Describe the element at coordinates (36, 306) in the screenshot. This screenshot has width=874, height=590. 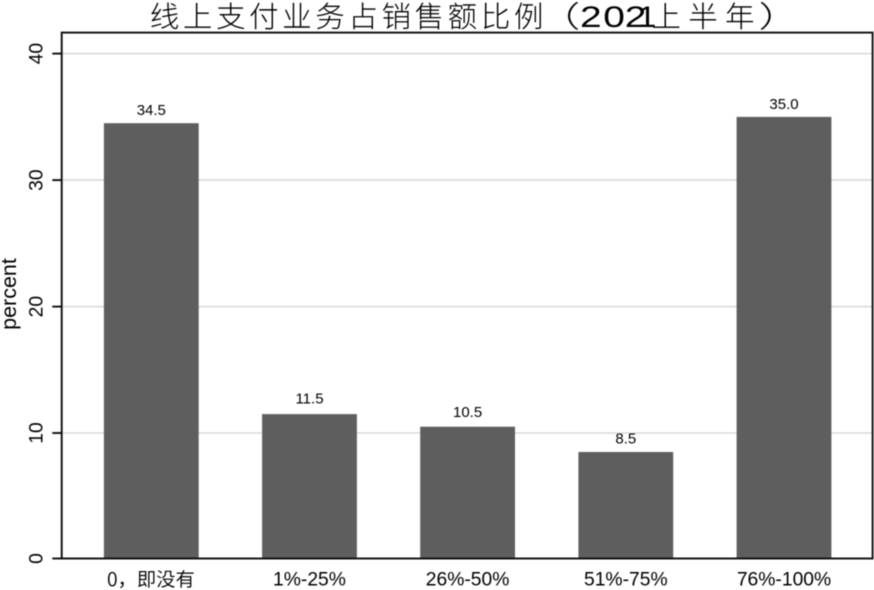
I see `svg-text: 20` at that location.